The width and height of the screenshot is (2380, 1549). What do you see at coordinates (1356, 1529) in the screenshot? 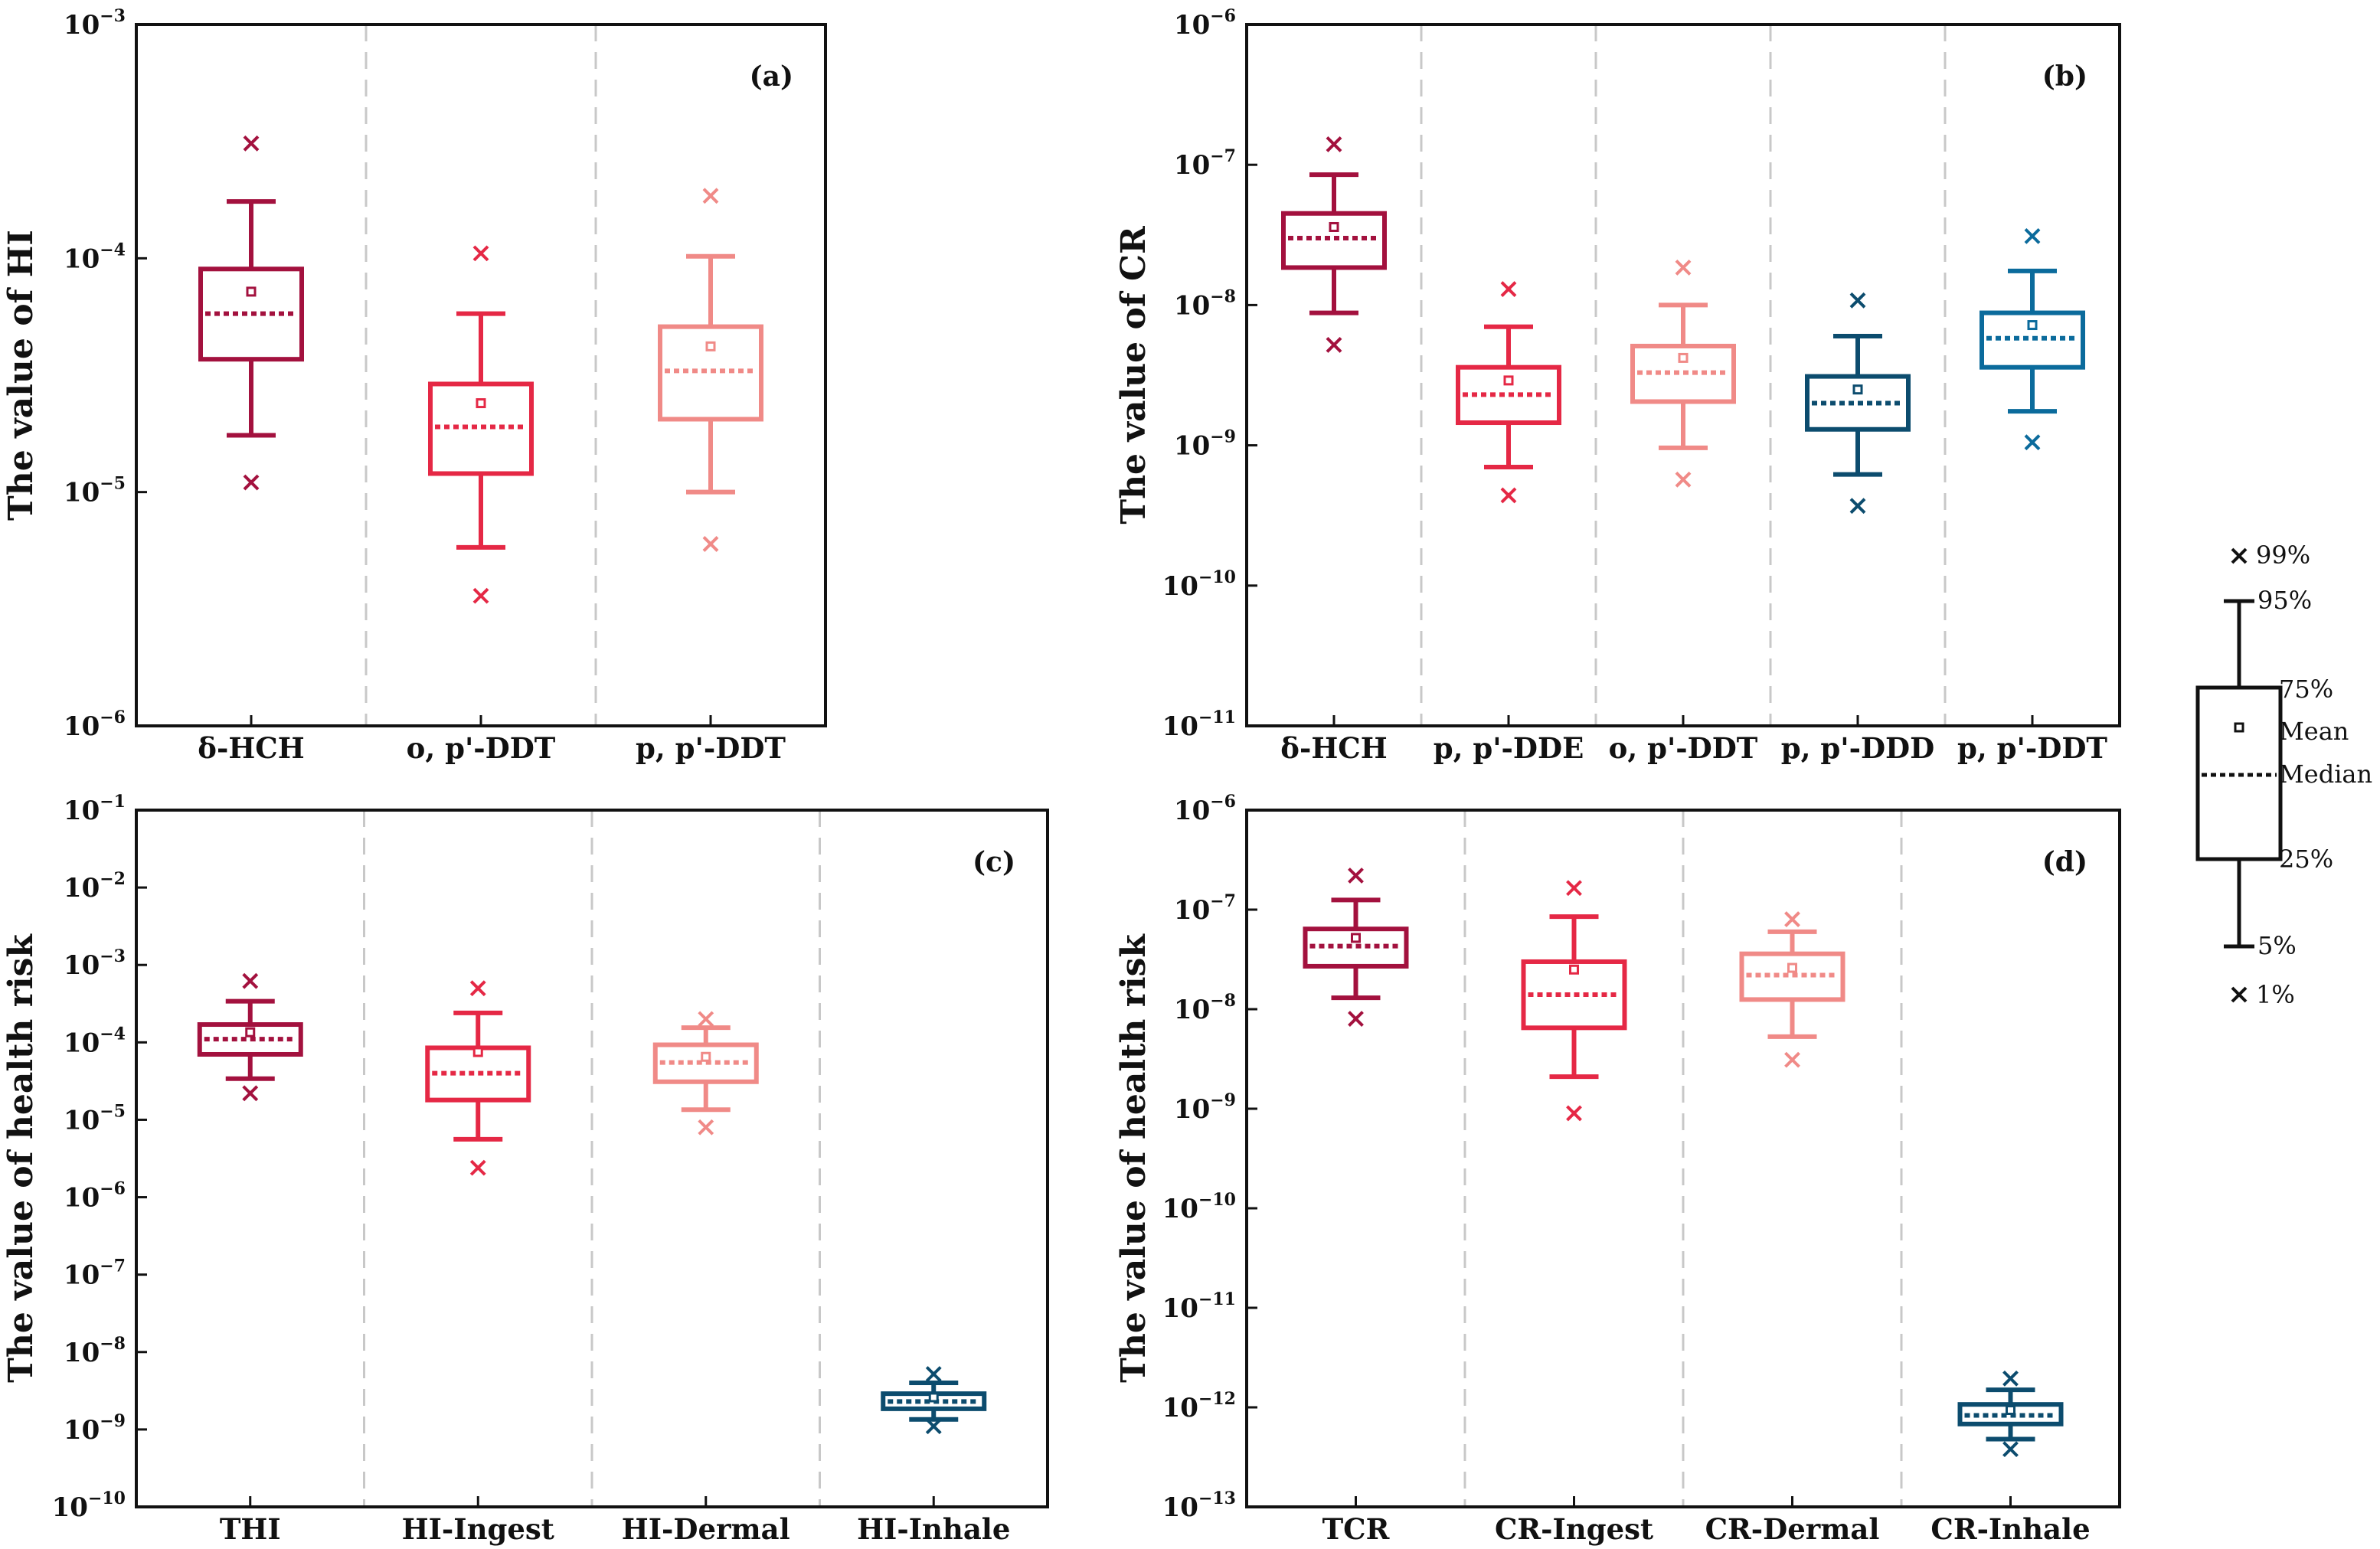
I see `x-tick-label: TCR` at bounding box center [1356, 1529].